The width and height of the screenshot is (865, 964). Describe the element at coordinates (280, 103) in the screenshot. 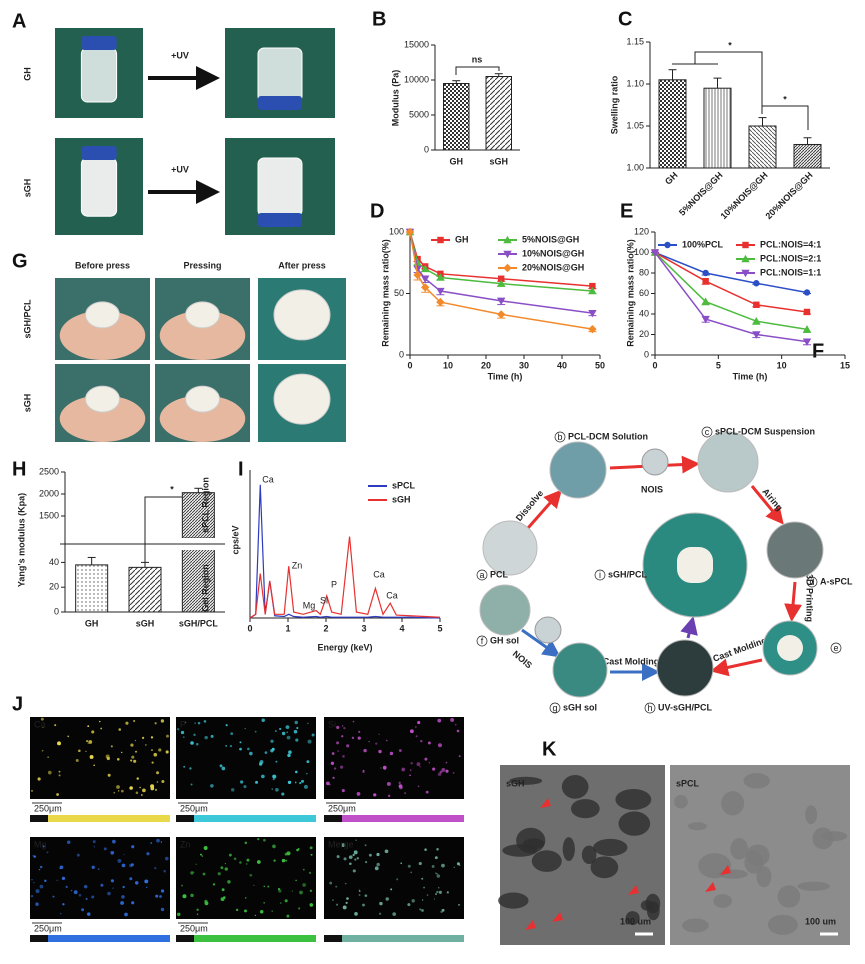

I see `vial-cap` at that location.